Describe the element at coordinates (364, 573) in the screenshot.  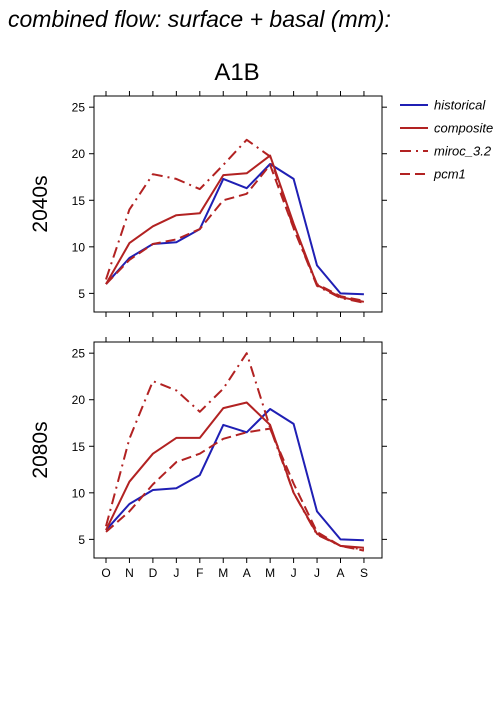
I see `x-tick-label: S` at that location.